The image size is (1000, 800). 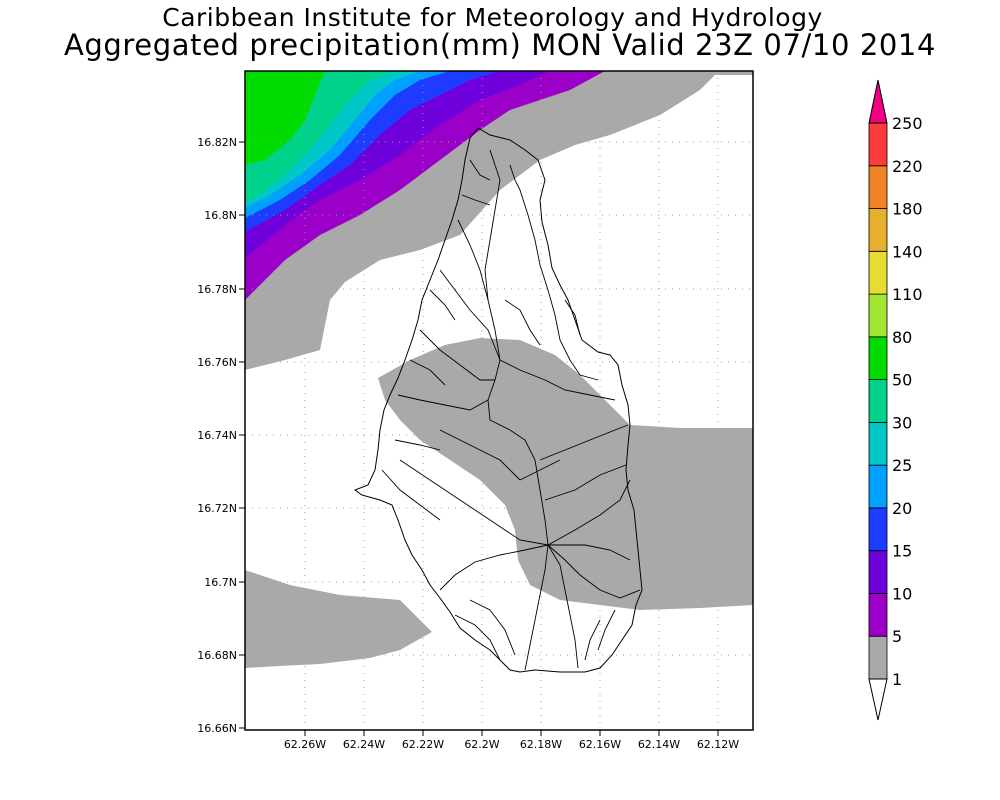 I want to click on lon-label-62-24w: 62.24W, so click(x=364, y=744).